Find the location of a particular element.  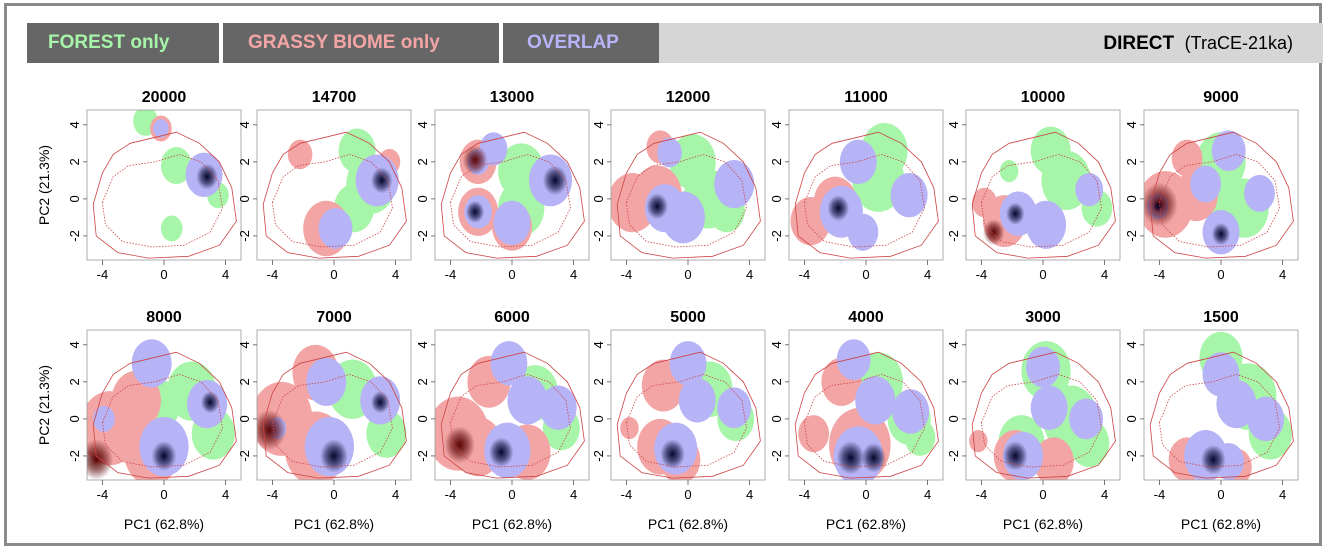

panel-8000: 8000 -4 0 4 4 2 0 -2 PC1 (62.8%) PC2 (21.3%) is located at coordinates (139, 420).